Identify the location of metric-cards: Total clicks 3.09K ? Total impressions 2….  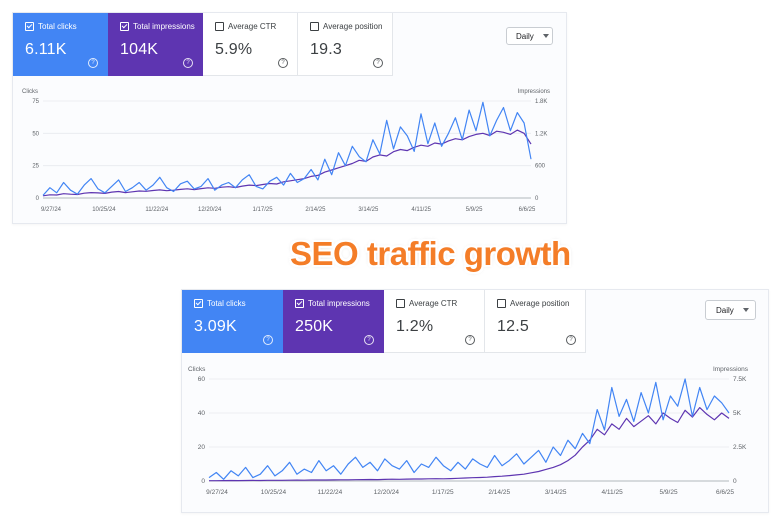
(384, 321).